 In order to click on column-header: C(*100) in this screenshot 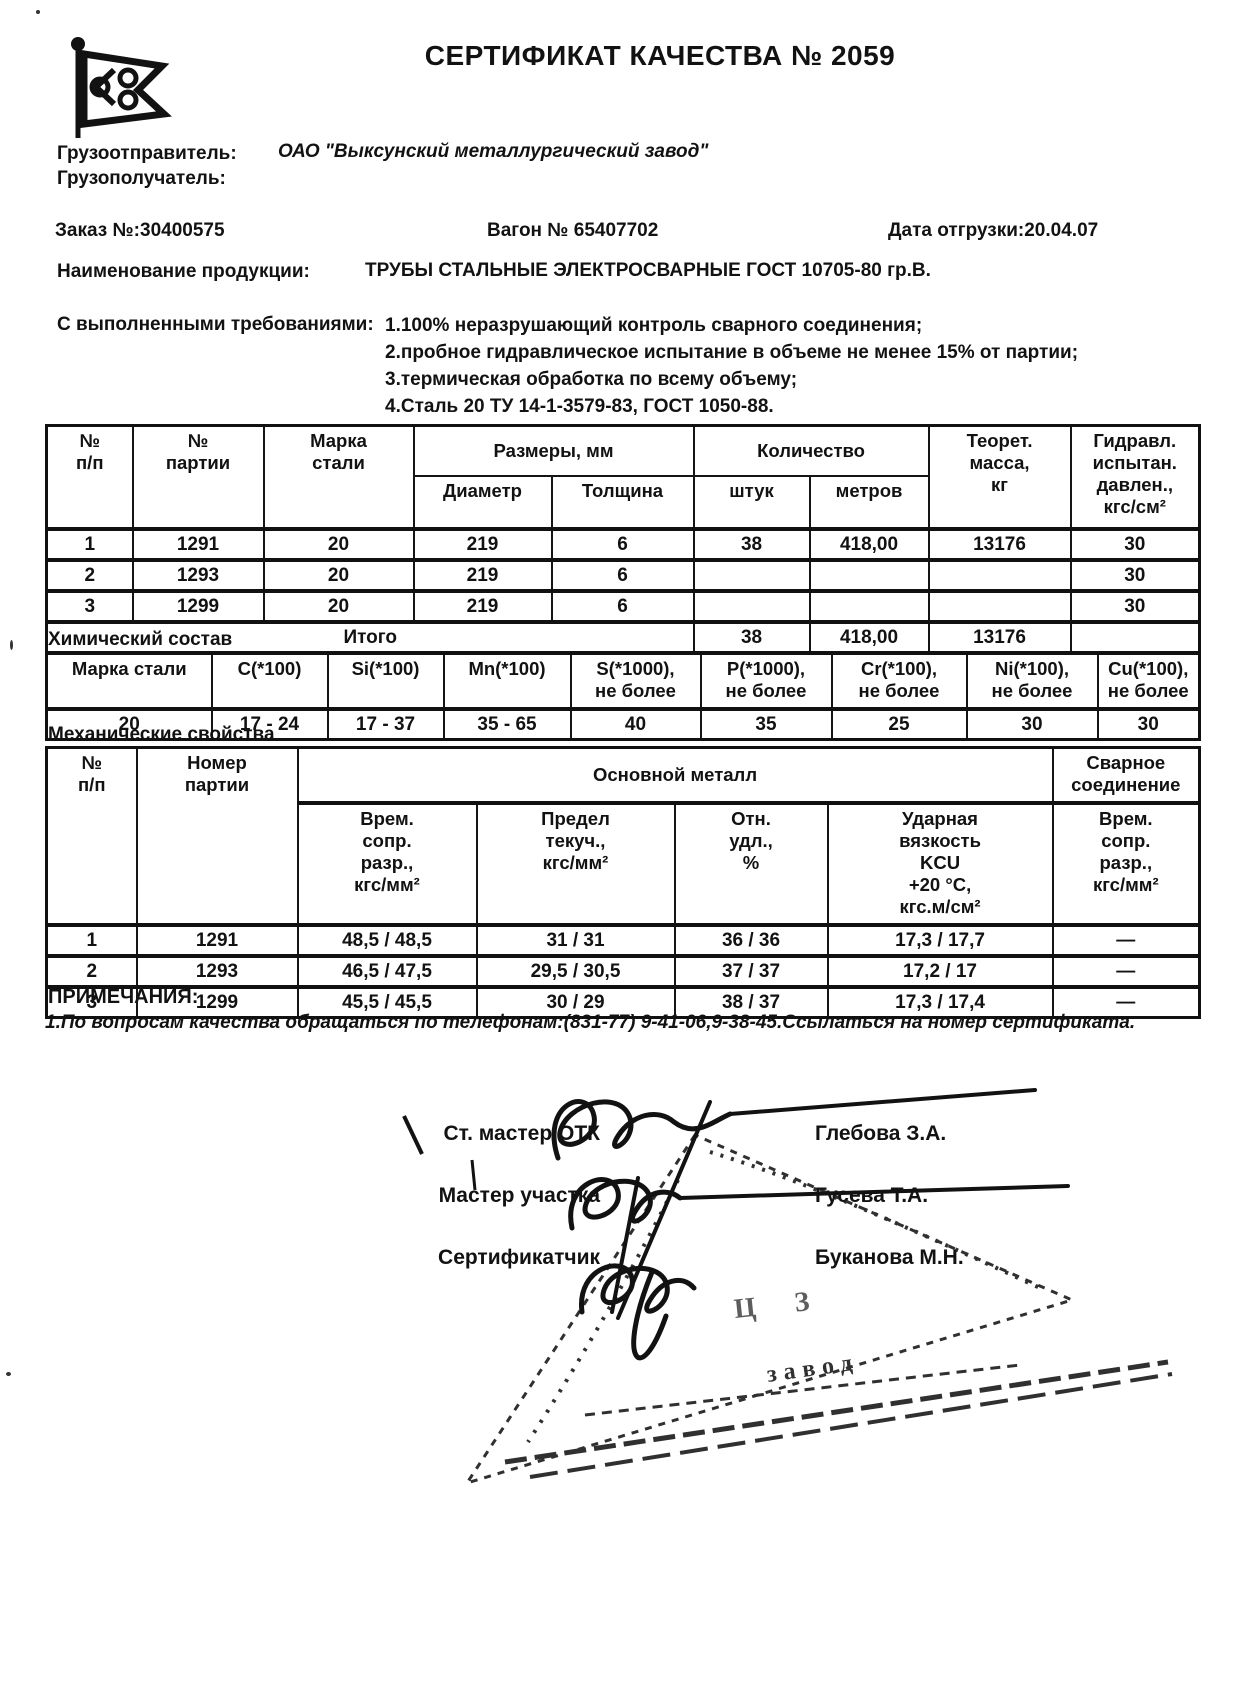, I will do `click(269, 681)`.